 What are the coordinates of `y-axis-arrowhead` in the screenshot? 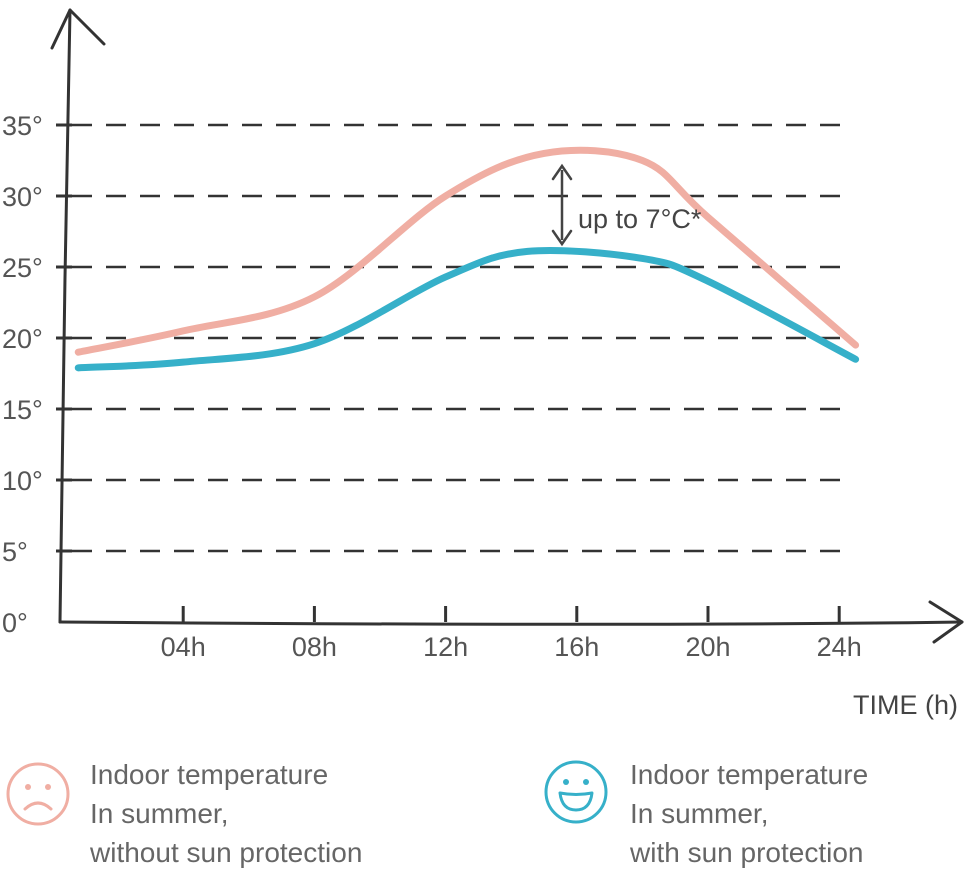 It's located at (78, 29).